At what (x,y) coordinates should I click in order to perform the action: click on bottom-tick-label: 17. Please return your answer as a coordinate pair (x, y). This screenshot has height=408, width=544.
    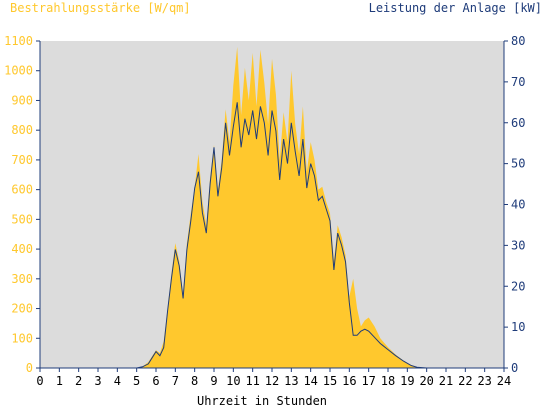
    Looking at the image, I should click on (368, 381).